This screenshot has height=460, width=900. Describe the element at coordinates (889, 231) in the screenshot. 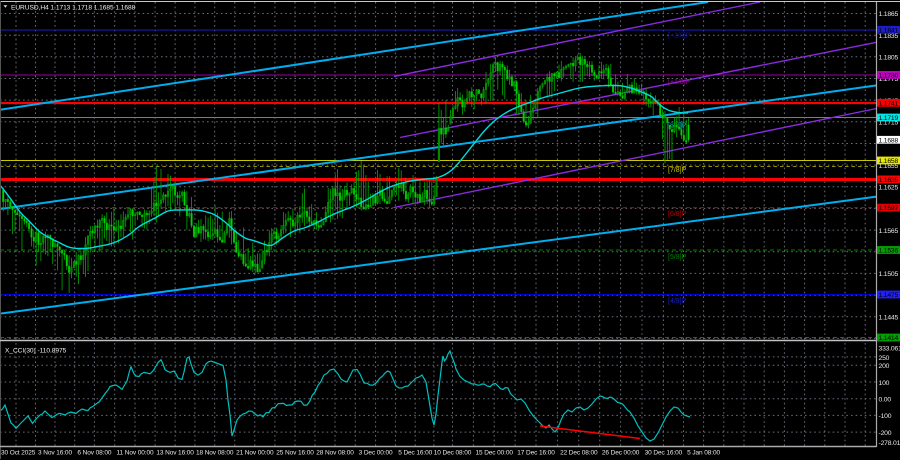

I see `svg-text: 1.1565` at that location.